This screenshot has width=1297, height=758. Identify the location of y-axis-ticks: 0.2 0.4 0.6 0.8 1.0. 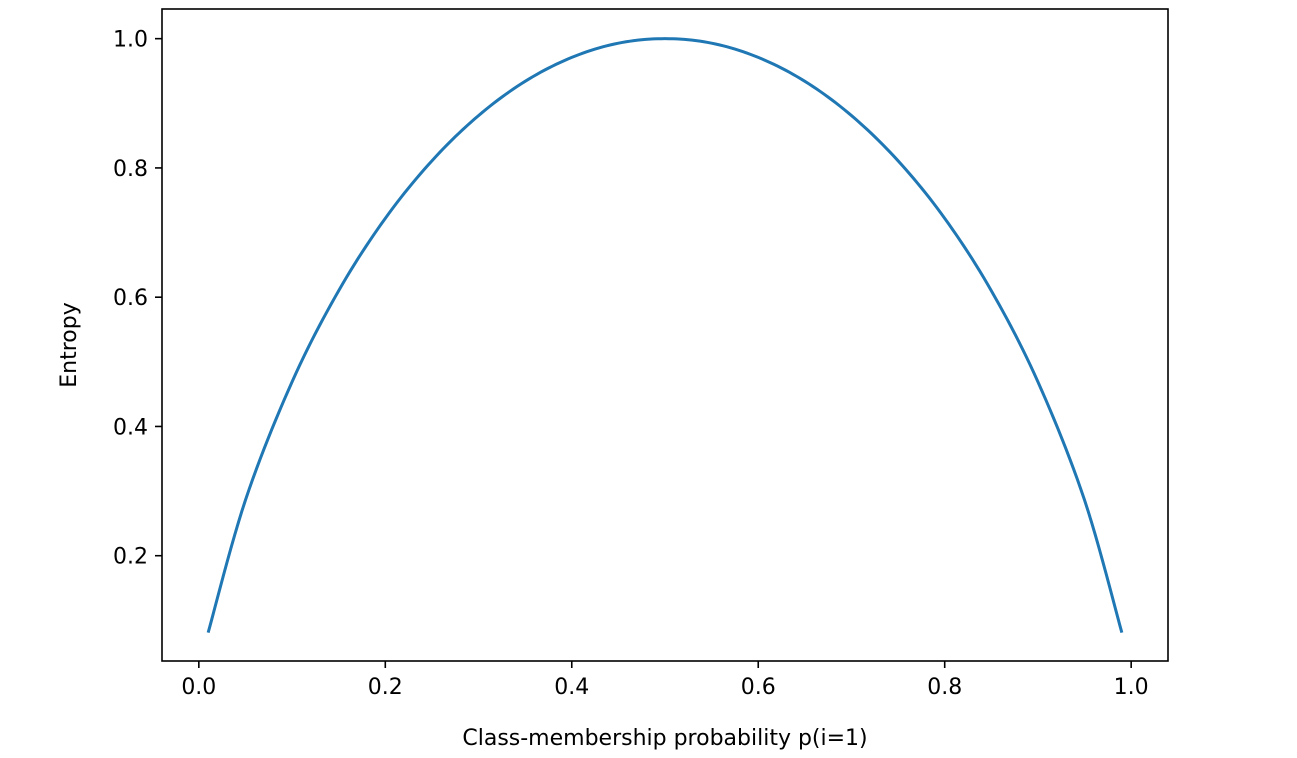
(137, 299).